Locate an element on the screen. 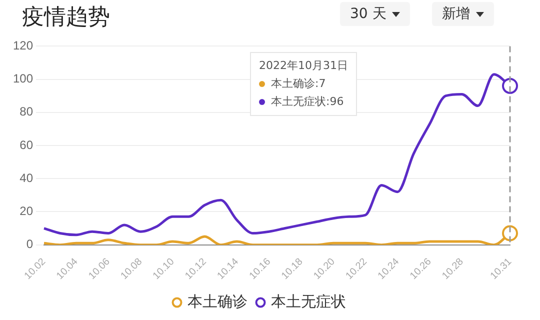 The height and width of the screenshot is (320, 540). y-tick-label: 40 is located at coordinates (27, 177).